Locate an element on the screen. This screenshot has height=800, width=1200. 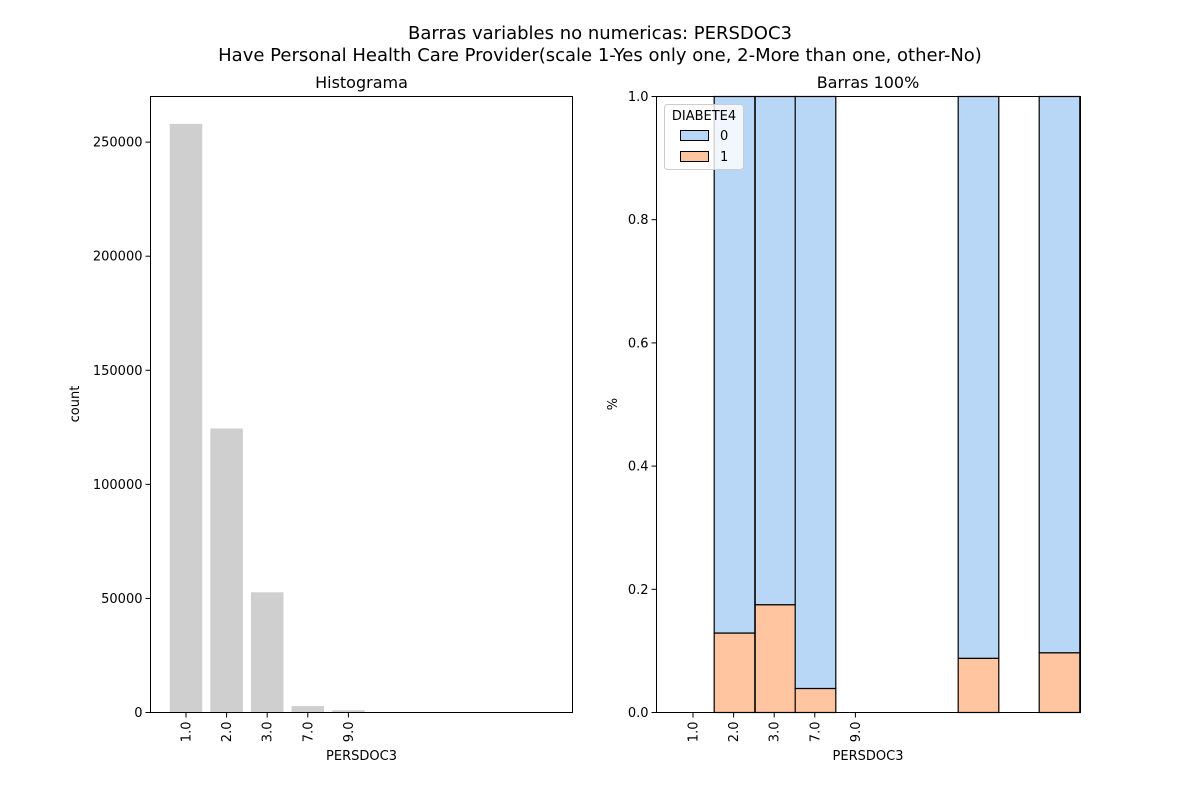
histogram-x-tick-label: 2.0 is located at coordinates (227, 732).